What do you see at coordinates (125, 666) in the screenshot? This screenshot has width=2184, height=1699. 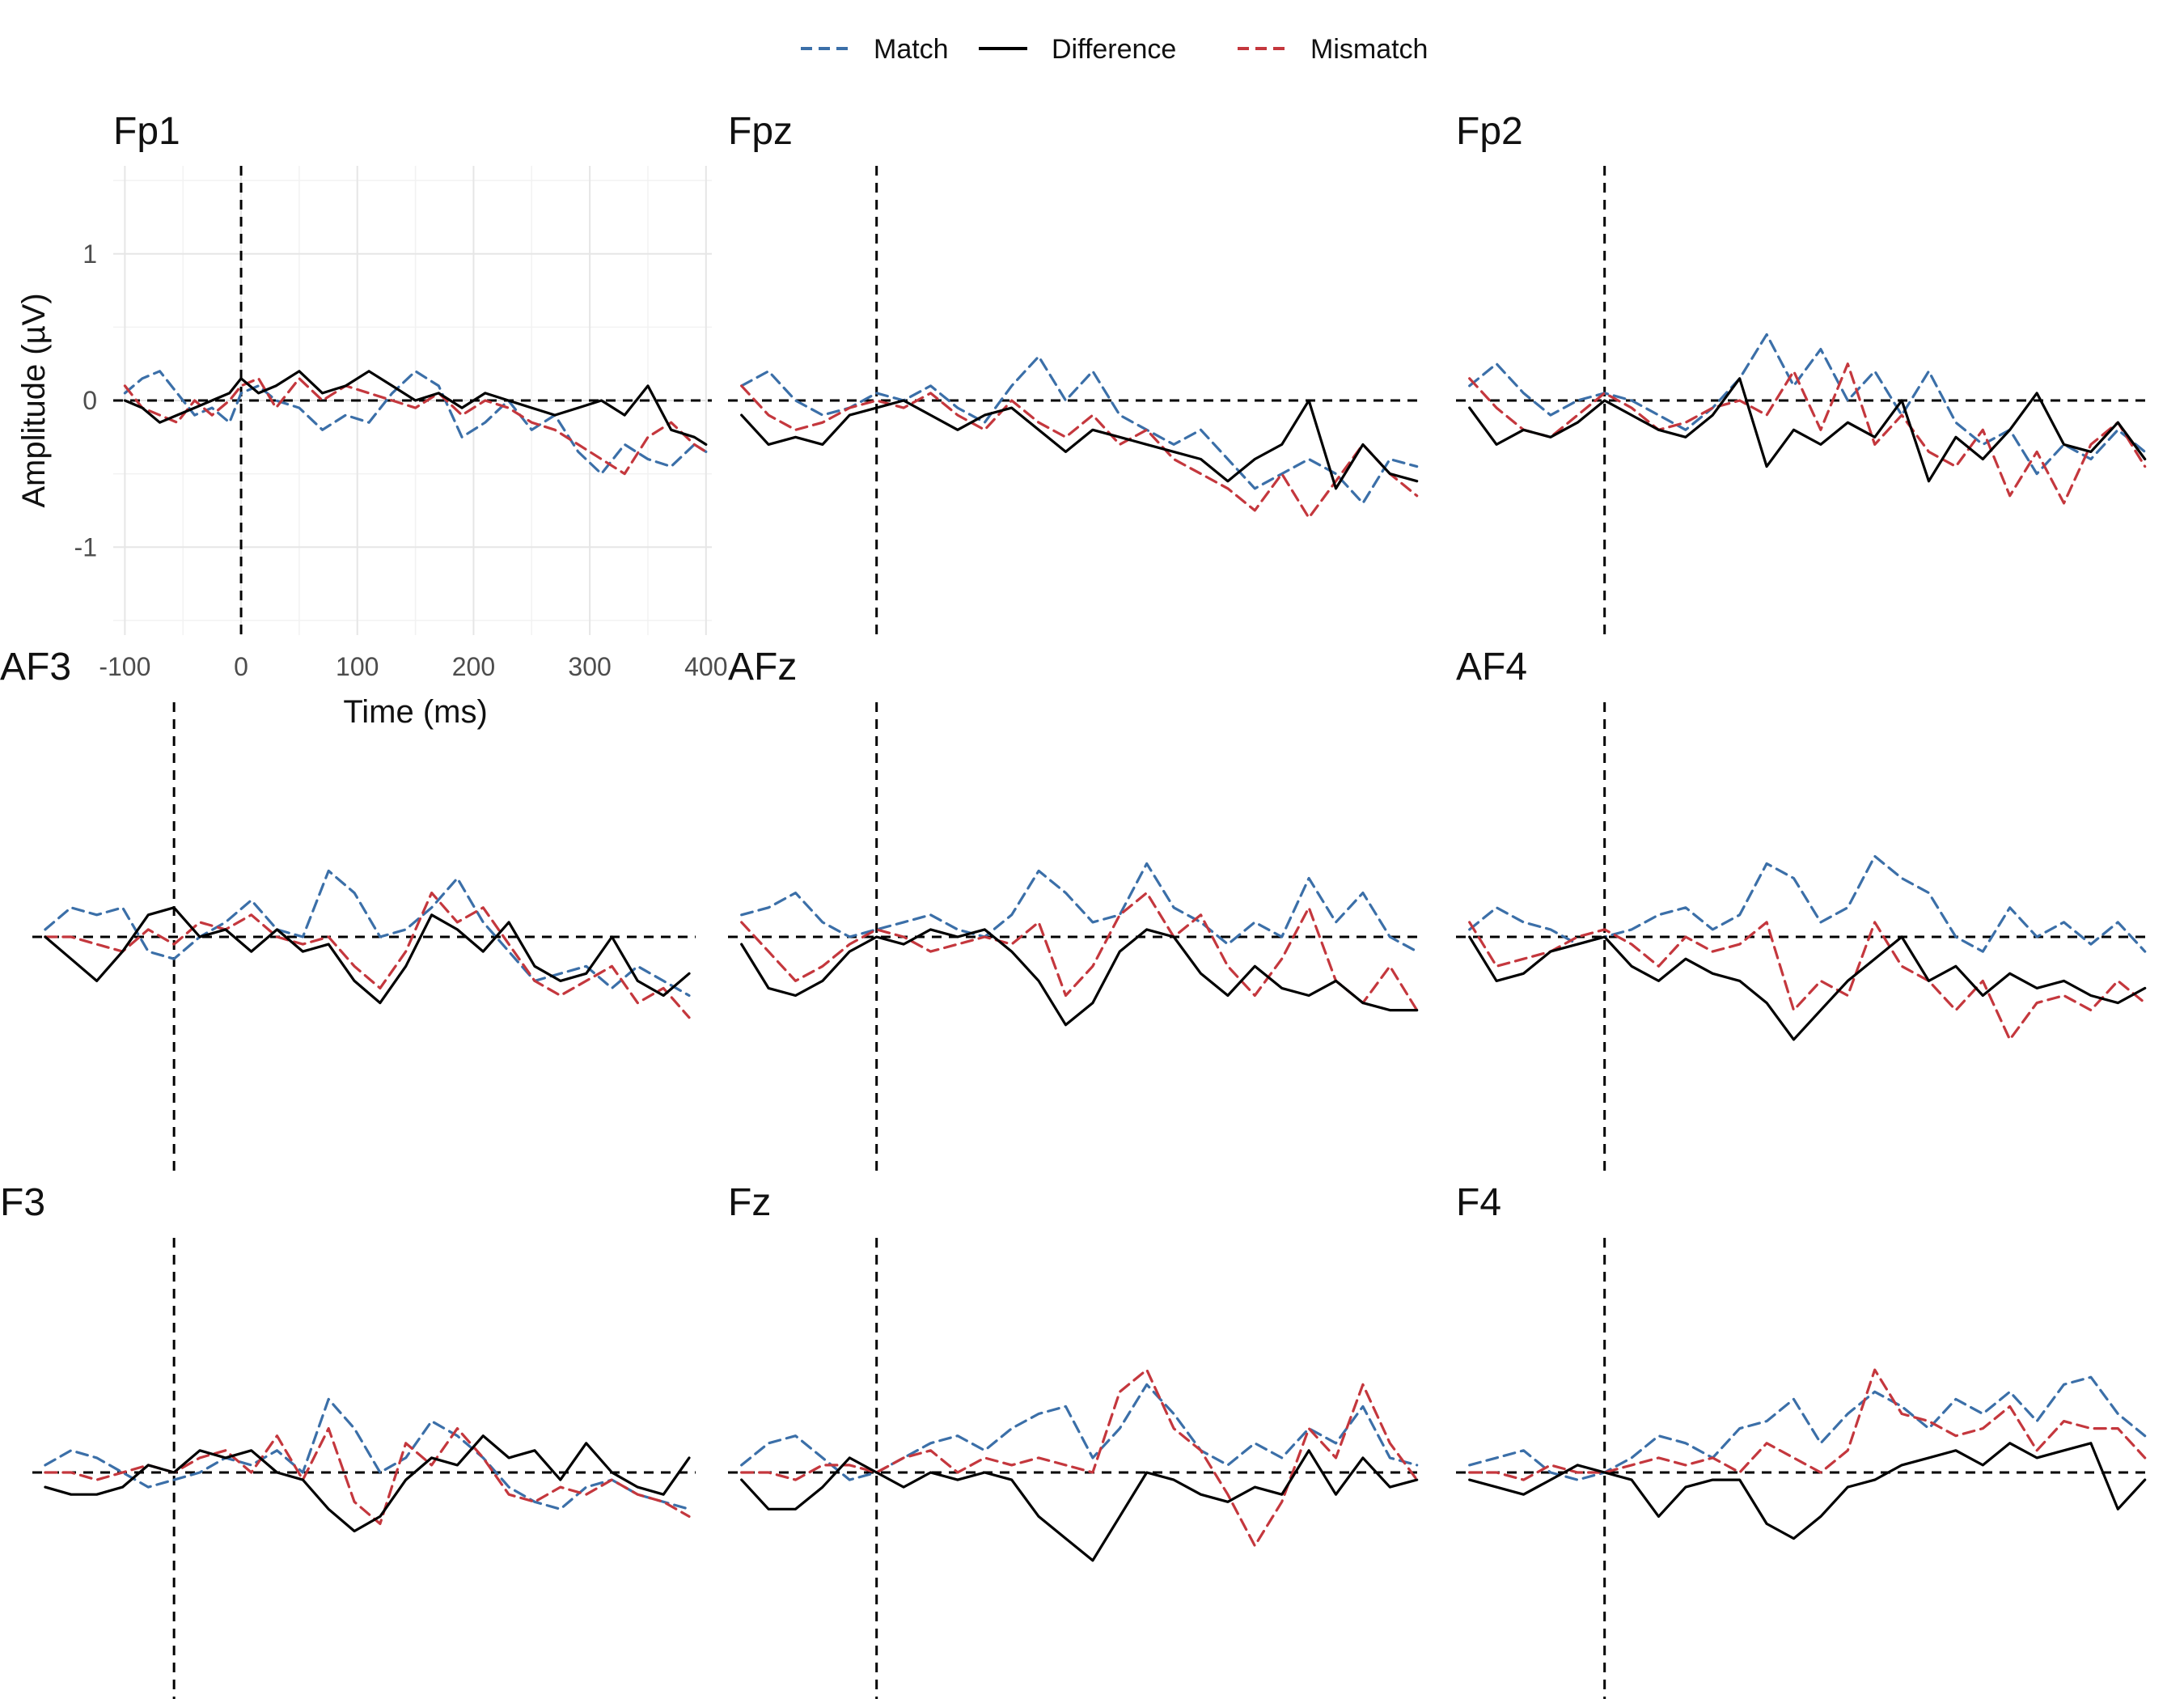 I see `x-tick-label: -100` at bounding box center [125, 666].